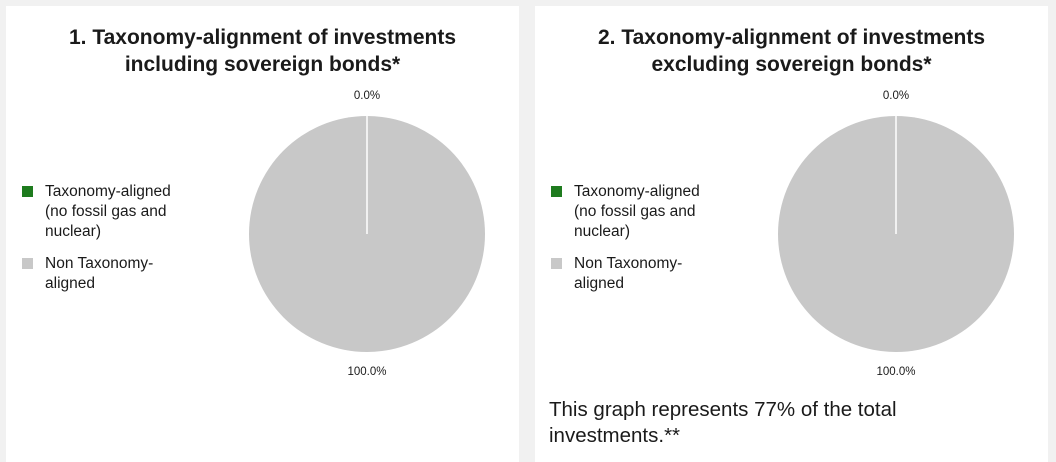  I want to click on chart-title-line: 1. Taxonomy-alignment of investments, so click(262, 37).